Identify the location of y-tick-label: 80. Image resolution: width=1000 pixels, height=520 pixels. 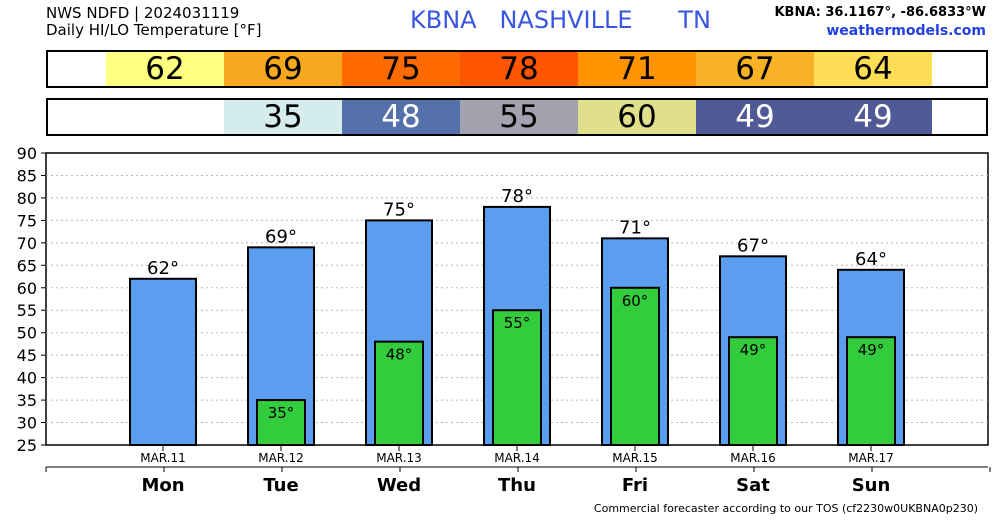
(27, 198).